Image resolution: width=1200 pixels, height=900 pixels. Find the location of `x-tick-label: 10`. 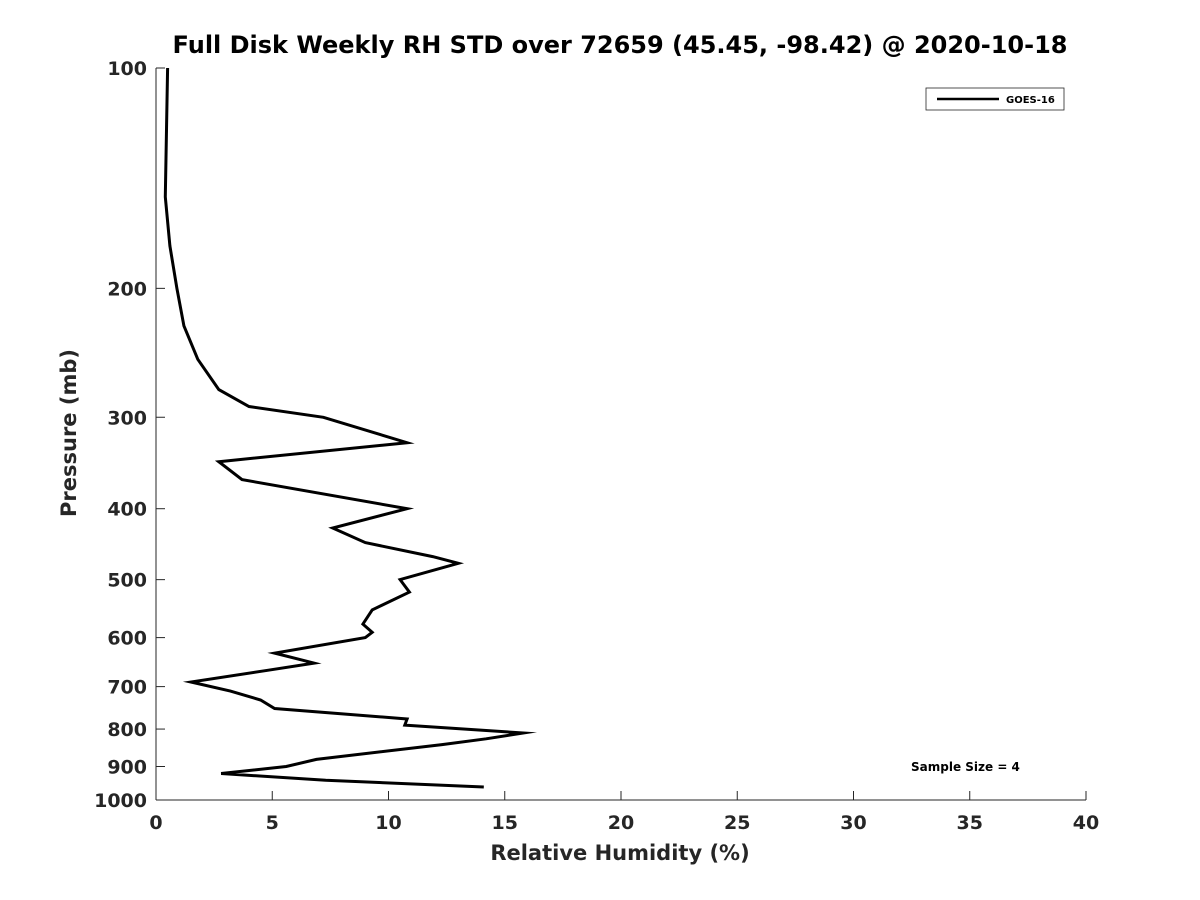

x-tick-label: 10 is located at coordinates (388, 823).